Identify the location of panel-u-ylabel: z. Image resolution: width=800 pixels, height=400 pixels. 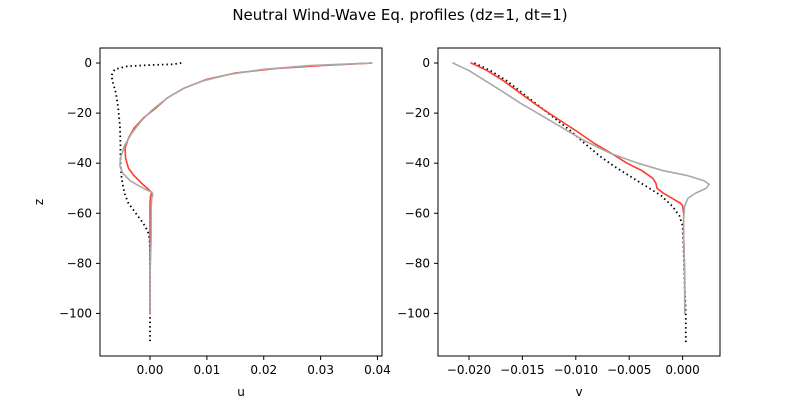
(39, 202).